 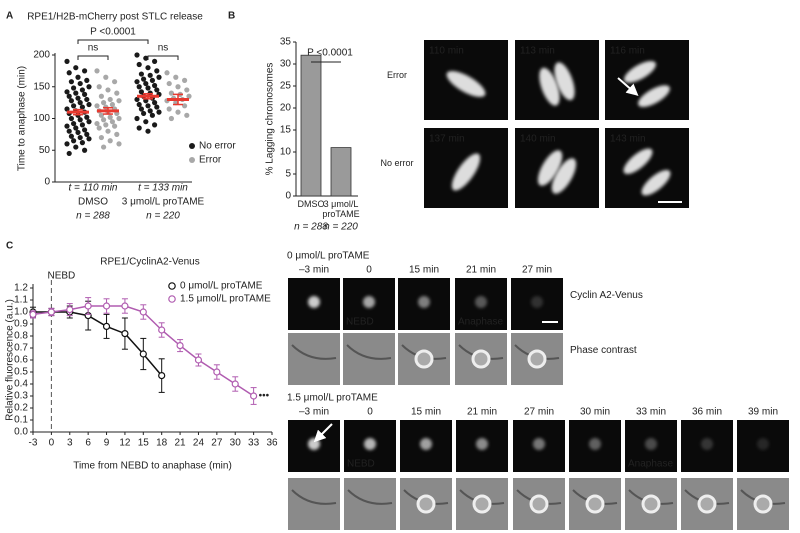 I want to click on y-tick-label: 20, so click(x=286, y=108).